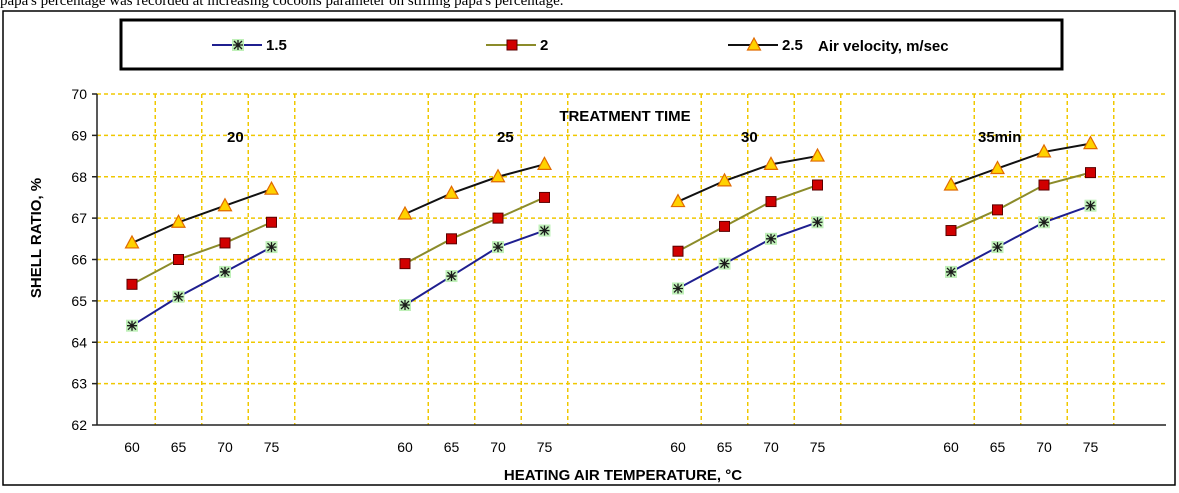  I want to click on legend-label: 2, so click(544, 45).